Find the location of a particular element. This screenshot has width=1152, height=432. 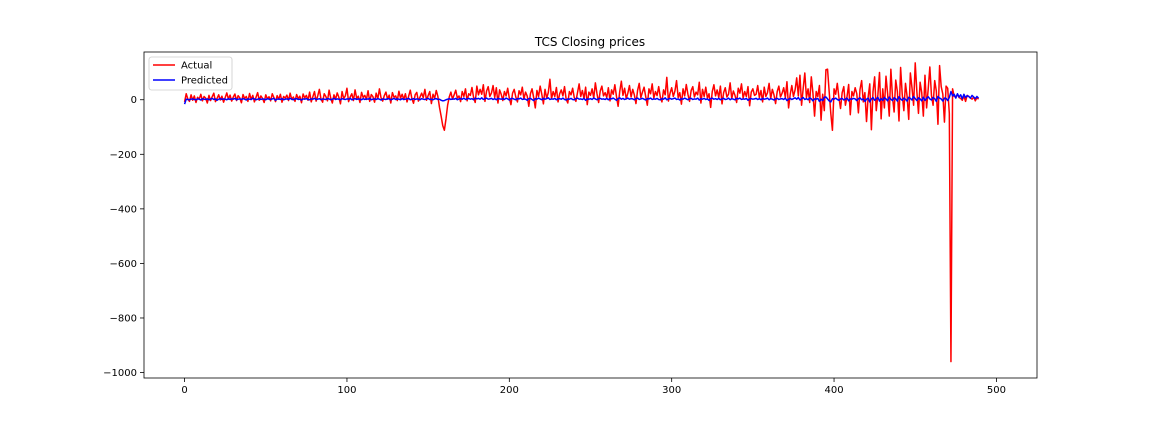

x-tick-label: 500 is located at coordinates (996, 390).